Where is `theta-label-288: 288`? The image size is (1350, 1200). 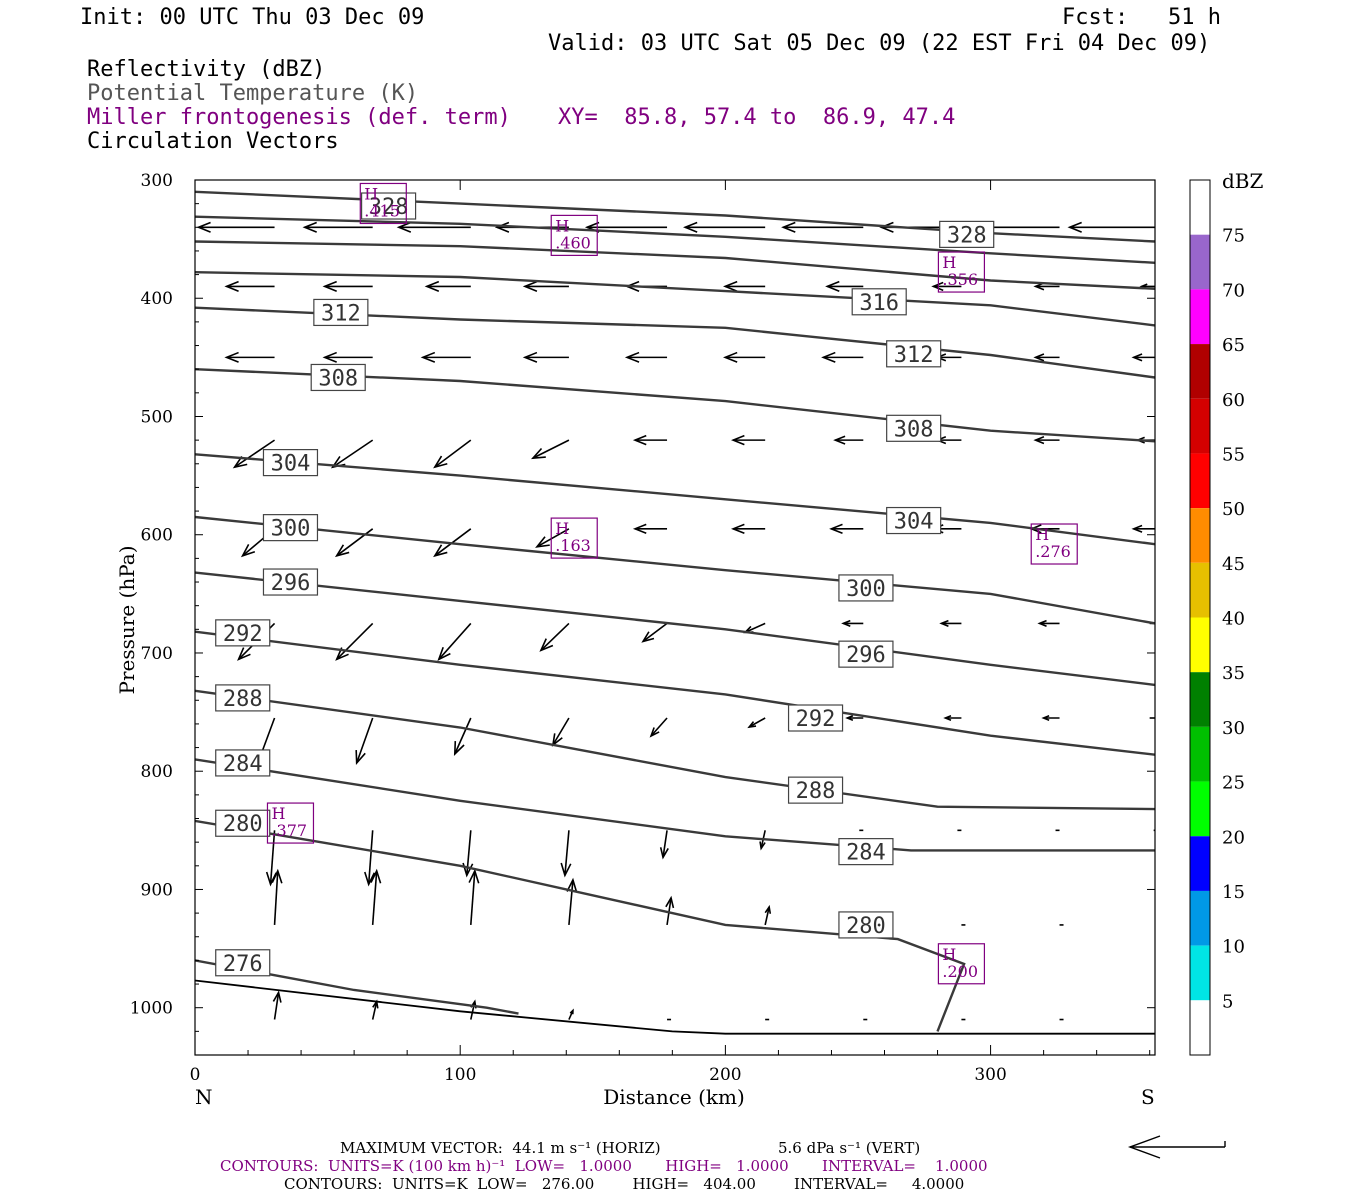
theta-label-288: 288 is located at coordinates (243, 698).